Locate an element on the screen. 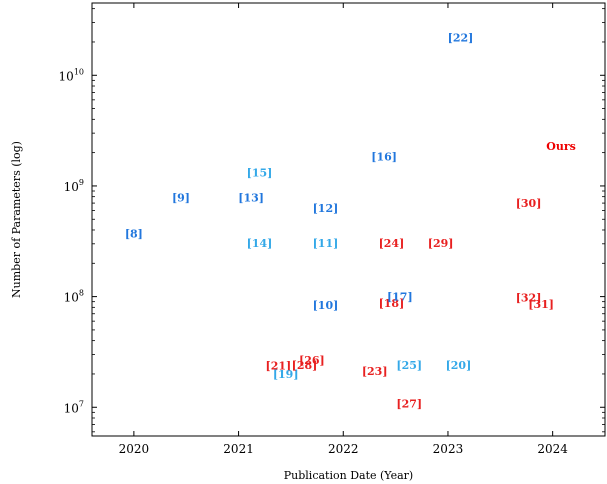 The height and width of the screenshot is (484, 607). y-axis-title: Number of Parameters (log) is located at coordinates (16, 219).